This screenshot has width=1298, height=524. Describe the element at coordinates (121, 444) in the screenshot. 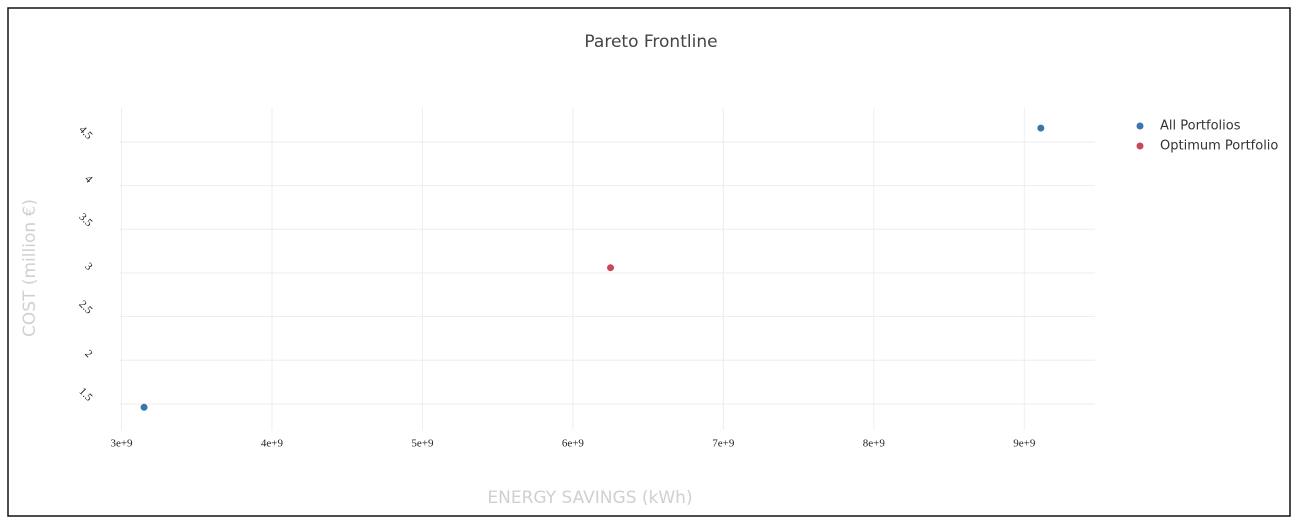

I see `x-tick-label: 3e+9` at that location.